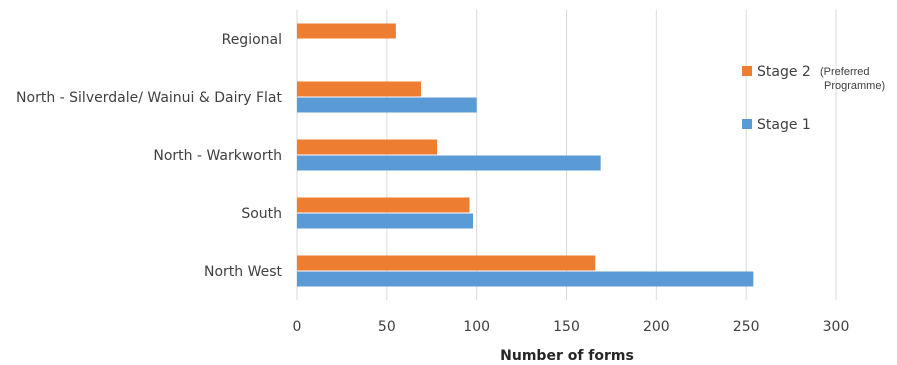  Describe the element at coordinates (252, 40) in the screenshot. I see `category-label: Regional` at that location.